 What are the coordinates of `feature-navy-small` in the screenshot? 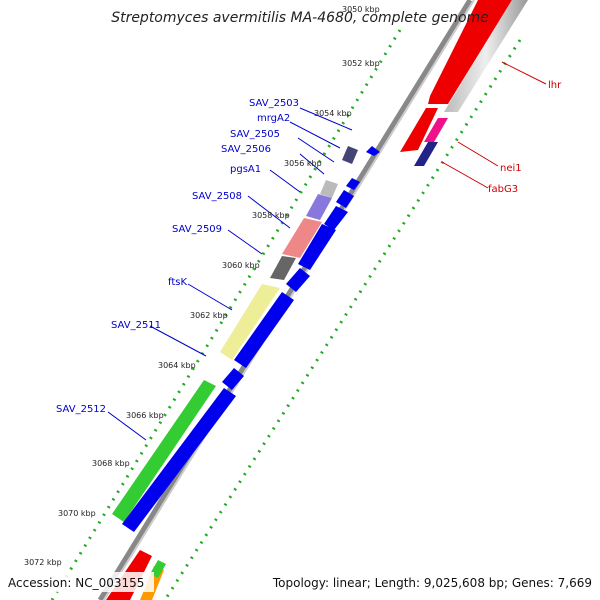 It's located at (426, 154).